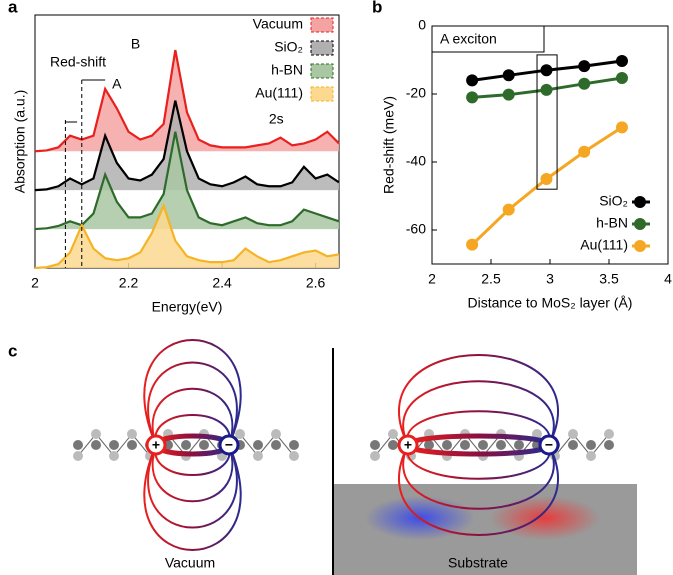  What do you see at coordinates (78, 62) in the screenshot?
I see `annotation: Red-shift` at bounding box center [78, 62].